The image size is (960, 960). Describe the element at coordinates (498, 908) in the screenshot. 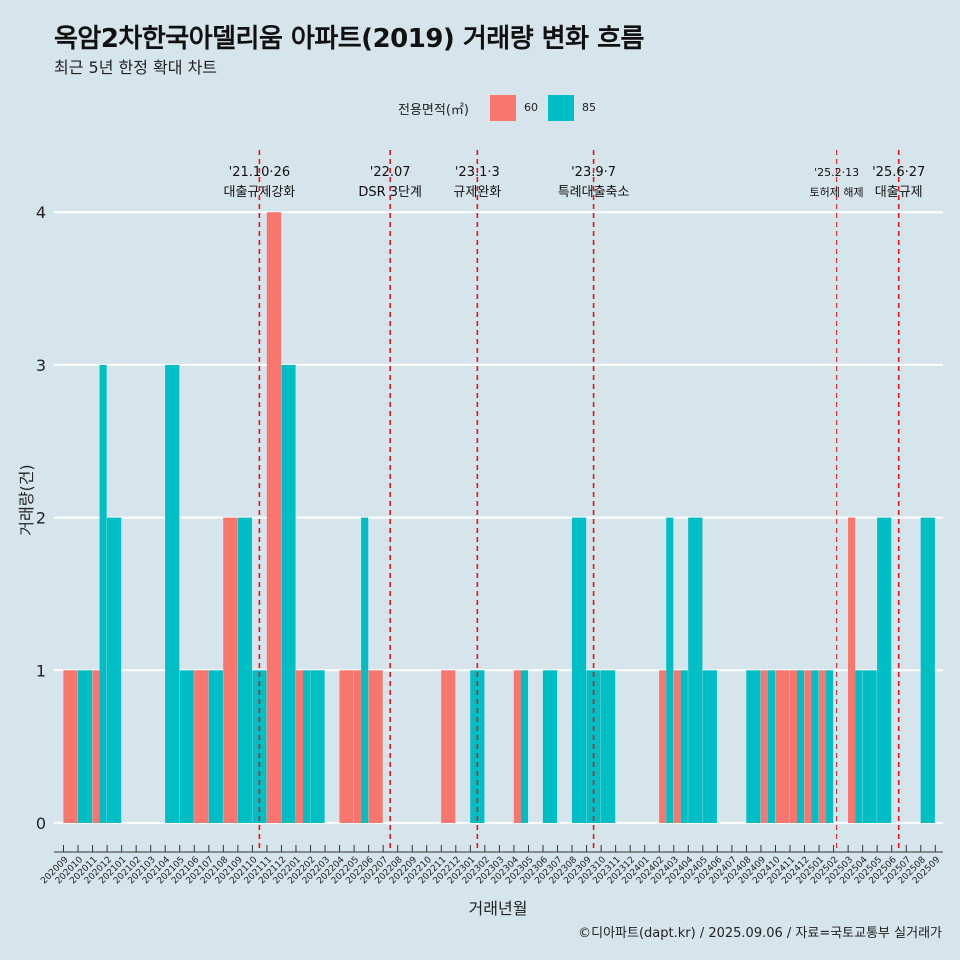

I see `x-axis-title: 거래년월` at that location.